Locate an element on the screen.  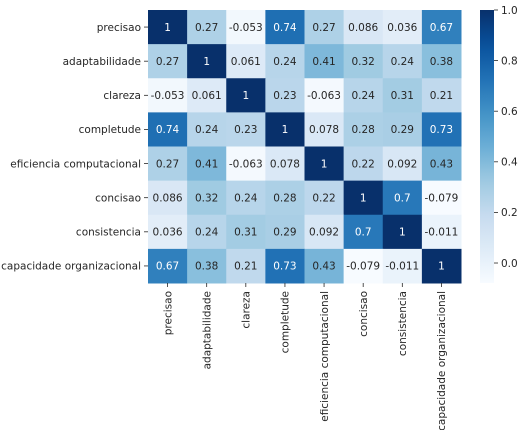
cell-label-r1-c3: 0.24 is located at coordinates (285, 62).